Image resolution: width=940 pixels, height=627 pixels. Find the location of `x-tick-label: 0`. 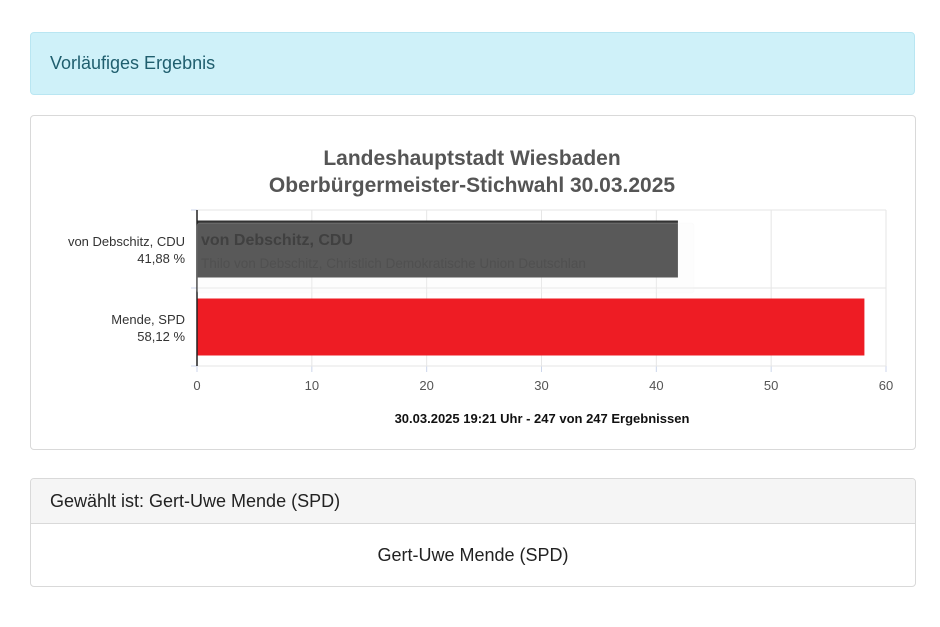

x-tick-label: 0 is located at coordinates (196, 385).